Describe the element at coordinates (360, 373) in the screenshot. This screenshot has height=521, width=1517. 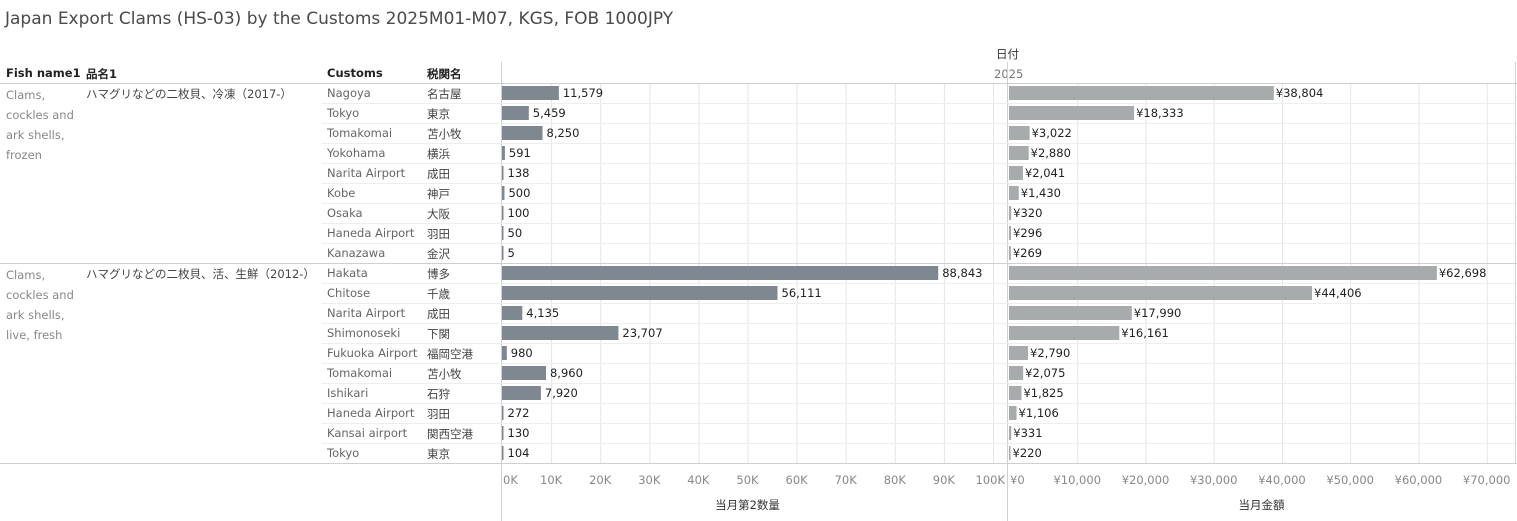
I see `customs-name: Tomakomai` at that location.